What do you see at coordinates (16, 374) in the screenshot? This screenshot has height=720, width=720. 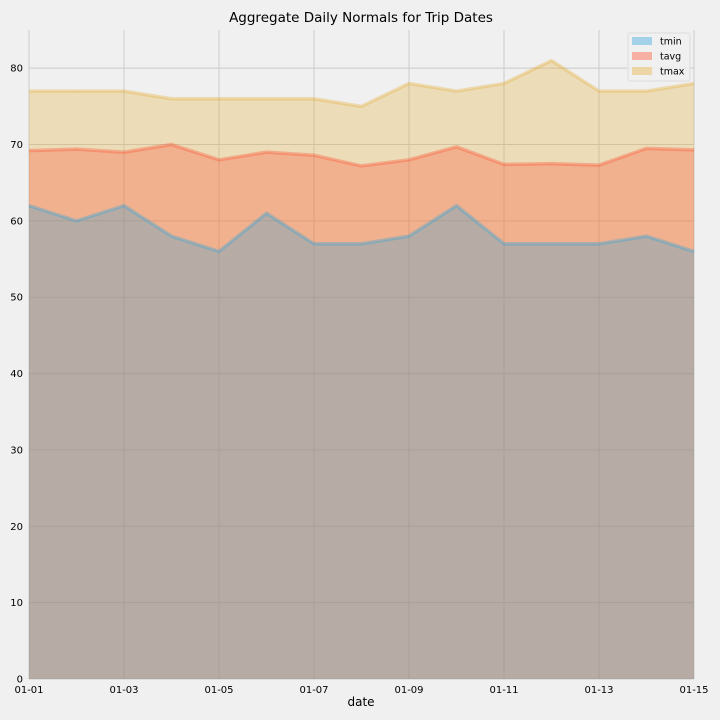 I see `y-tick-label: 40` at bounding box center [16, 374].